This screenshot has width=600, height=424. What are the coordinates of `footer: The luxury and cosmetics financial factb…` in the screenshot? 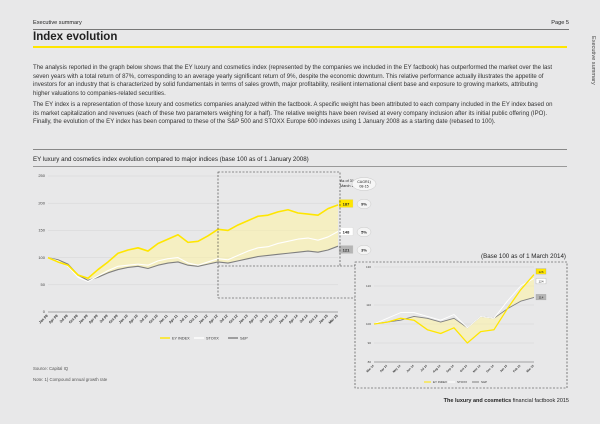 It's located at (506, 401).